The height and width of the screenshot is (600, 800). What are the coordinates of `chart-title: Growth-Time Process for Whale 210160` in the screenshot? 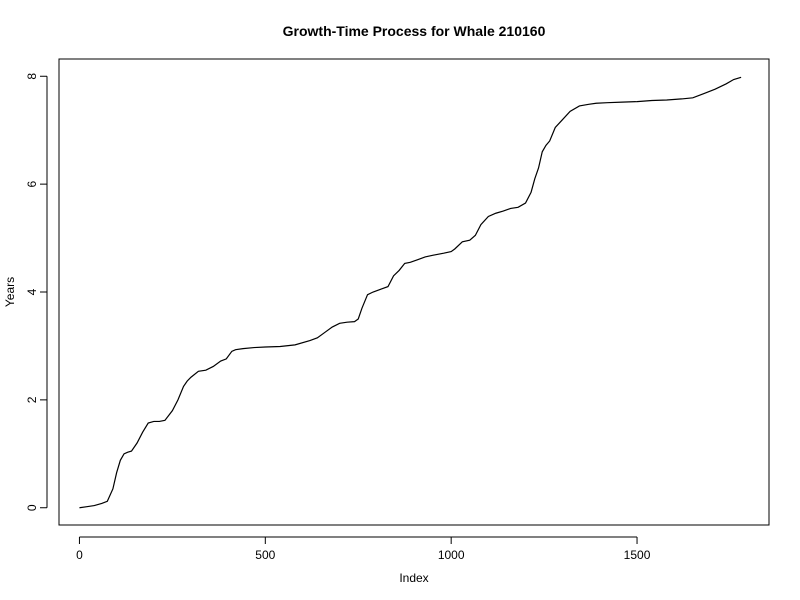 It's located at (414, 31).